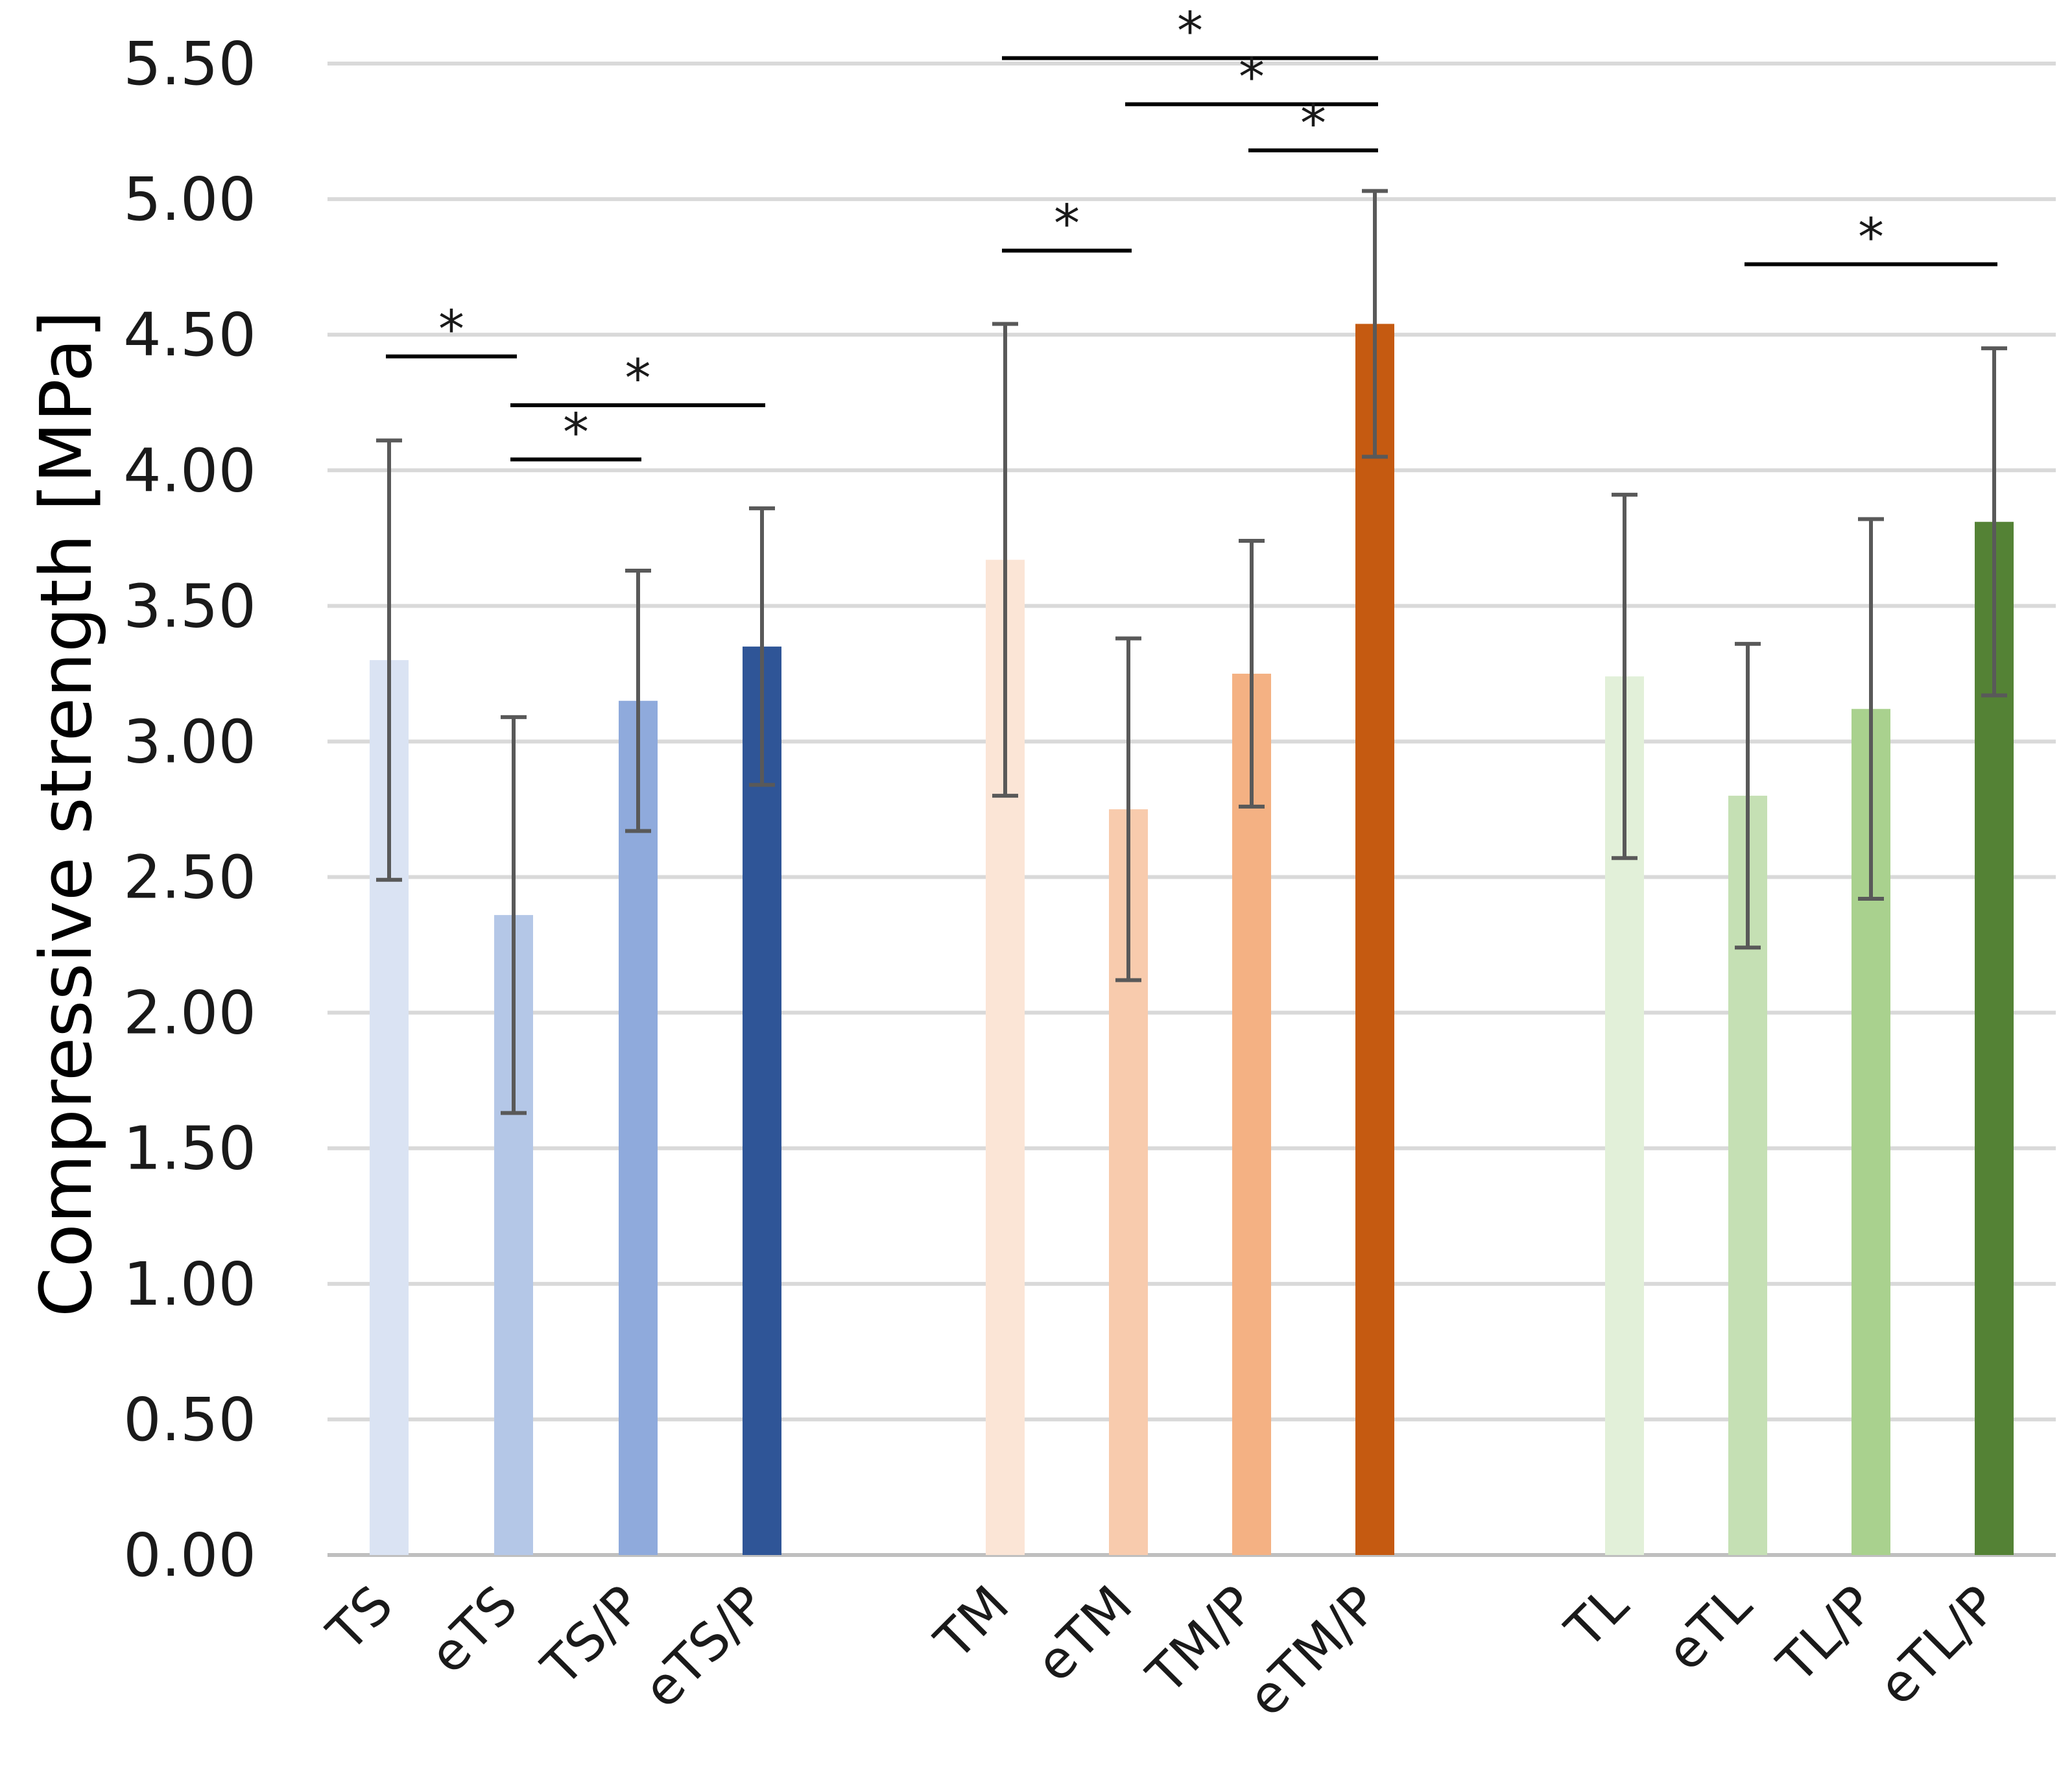 The height and width of the screenshot is (1769, 2072). What do you see at coordinates (189, 64) in the screenshot?
I see `y-tick-label: 5.50` at bounding box center [189, 64].